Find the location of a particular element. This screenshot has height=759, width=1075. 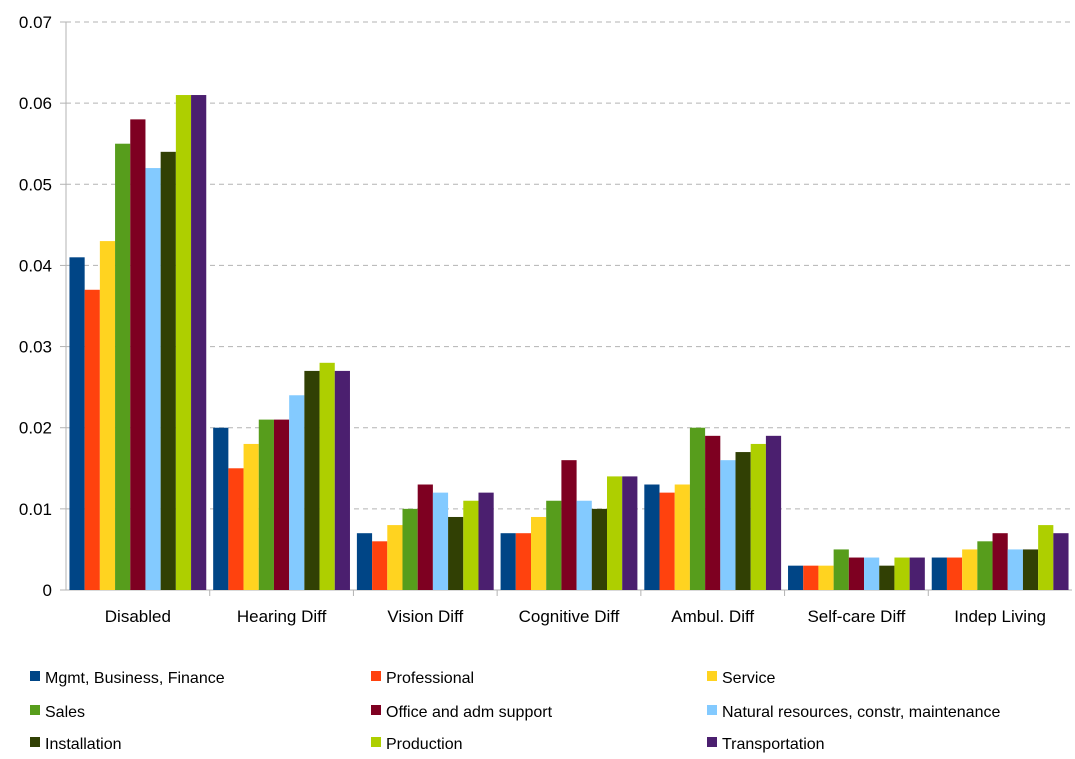

y-tick-label: 0.04 is located at coordinates (35, 265).